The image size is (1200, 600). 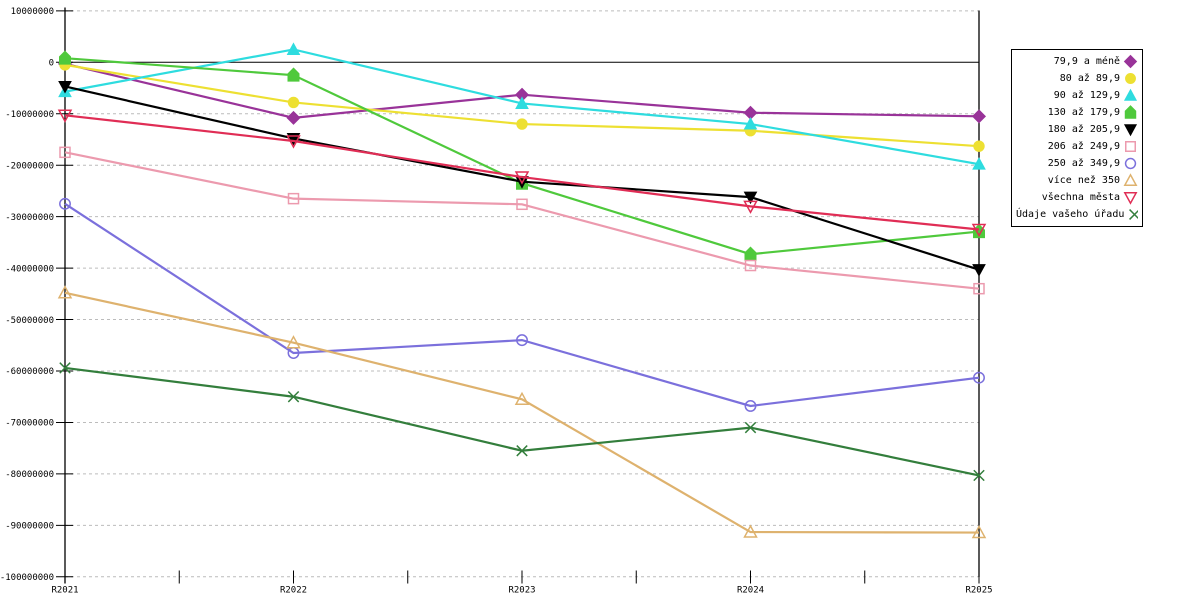 I want to click on legend-item: více než 350, so click(x=1077, y=180).